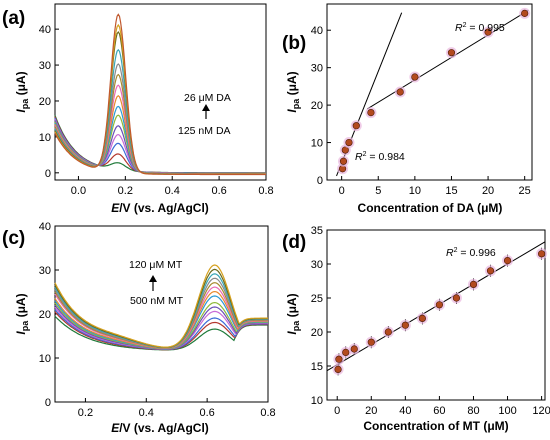 This screenshot has width=550, height=440. What do you see at coordinates (78, 191) in the screenshot?
I see `panel-a-xtick-label: 0.0` at bounding box center [78, 191].